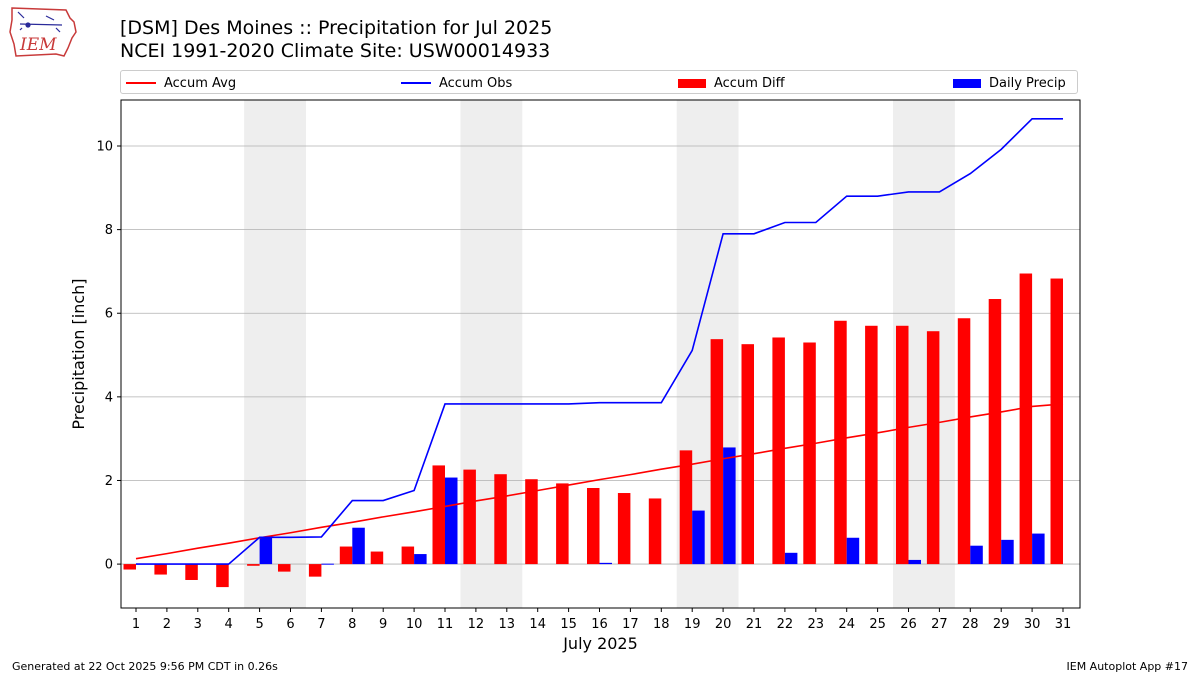 This screenshot has width=1200, height=675. I want to click on legend-label-accum-avg: Accum Avg, so click(200, 83).